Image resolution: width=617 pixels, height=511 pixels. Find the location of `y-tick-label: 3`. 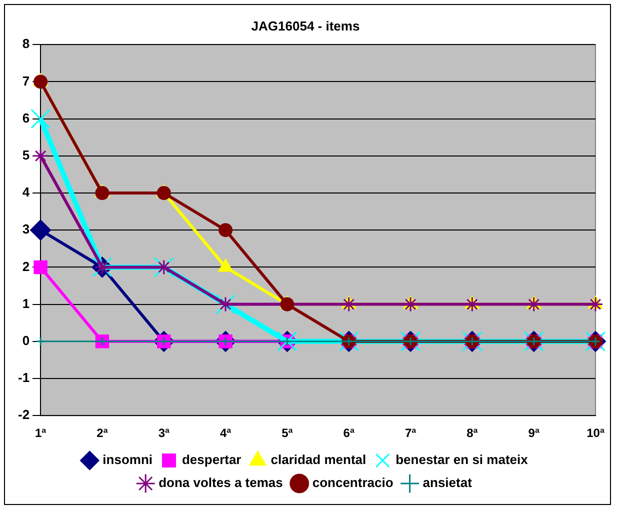

y-tick-label: 3 is located at coordinates (26, 229).